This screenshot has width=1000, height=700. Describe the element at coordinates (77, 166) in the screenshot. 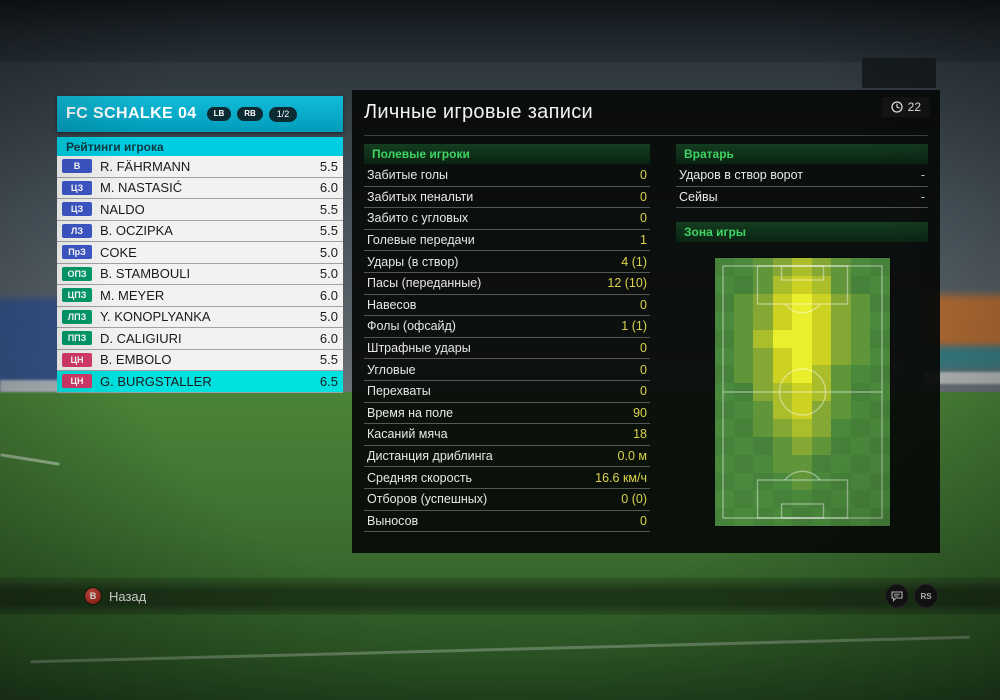

I see `position-badge: В` at that location.